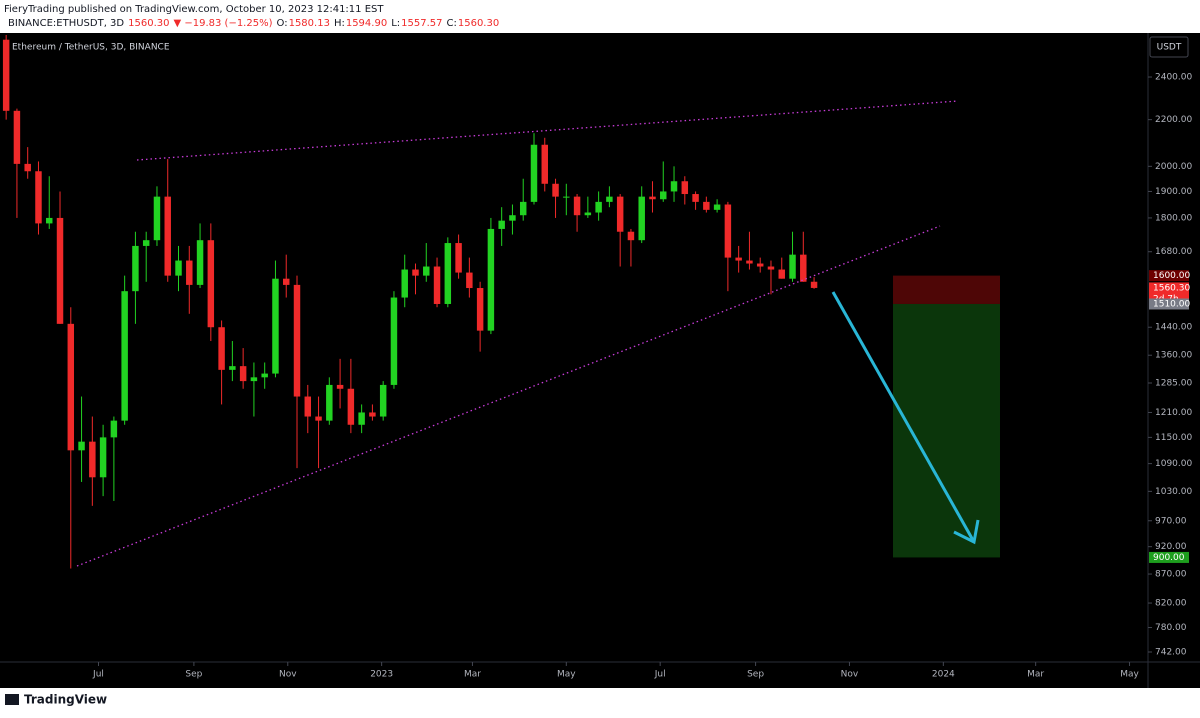 This screenshot has height=718, width=1200. I want to click on stop-zone, so click(946, 289).